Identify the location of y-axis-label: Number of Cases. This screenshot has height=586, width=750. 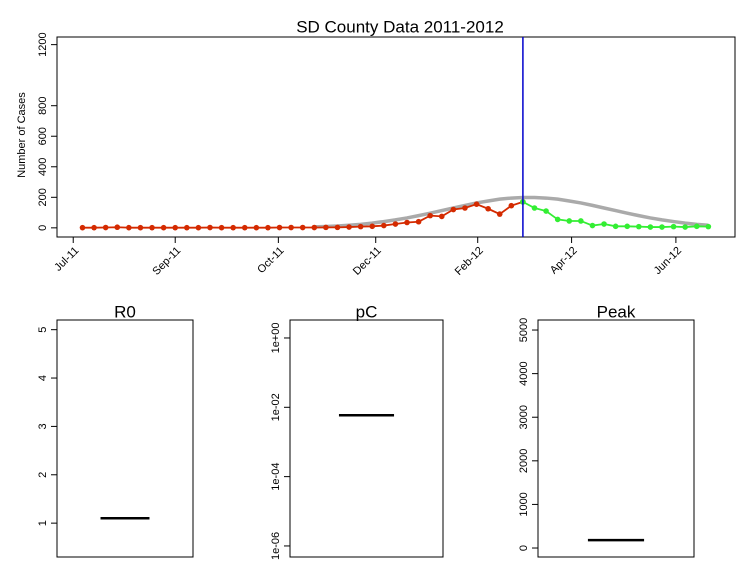
(22, 135).